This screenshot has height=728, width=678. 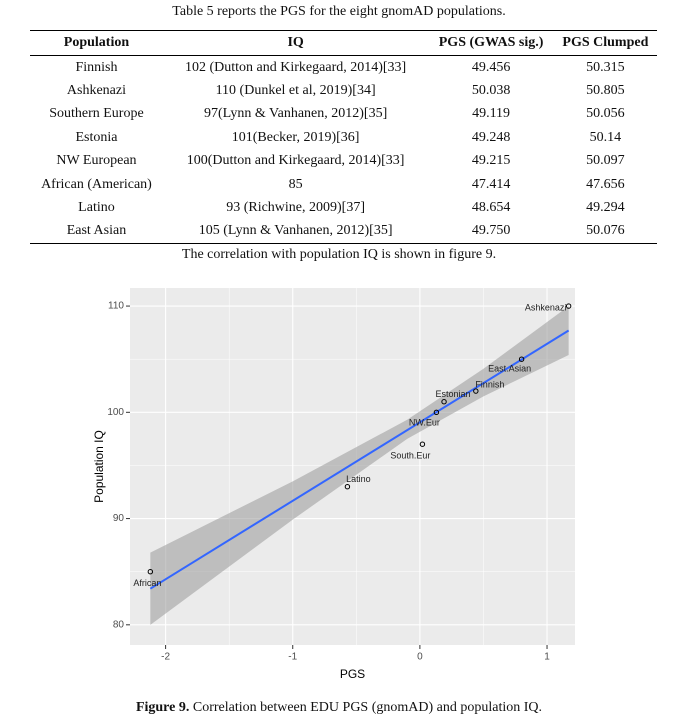 What do you see at coordinates (491, 137) in the screenshot?
I see `table-cell: 49.248` at bounding box center [491, 137].